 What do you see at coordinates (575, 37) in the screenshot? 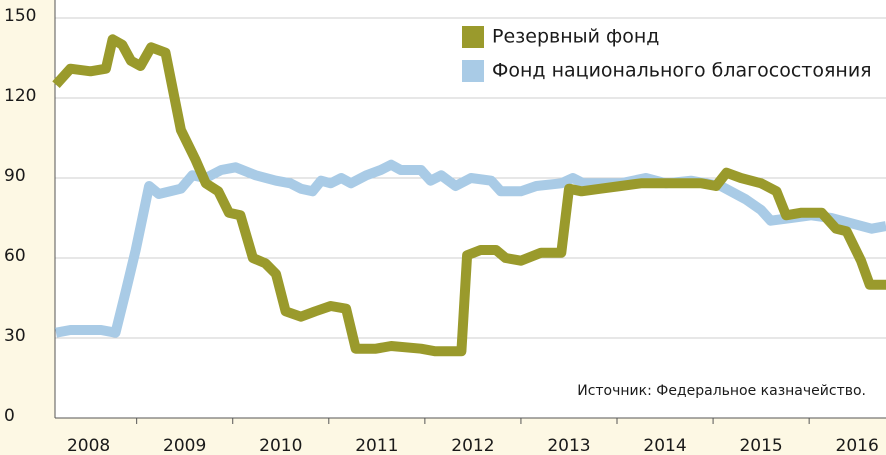
I see `legend-label: Резервный фонд` at bounding box center [575, 37].